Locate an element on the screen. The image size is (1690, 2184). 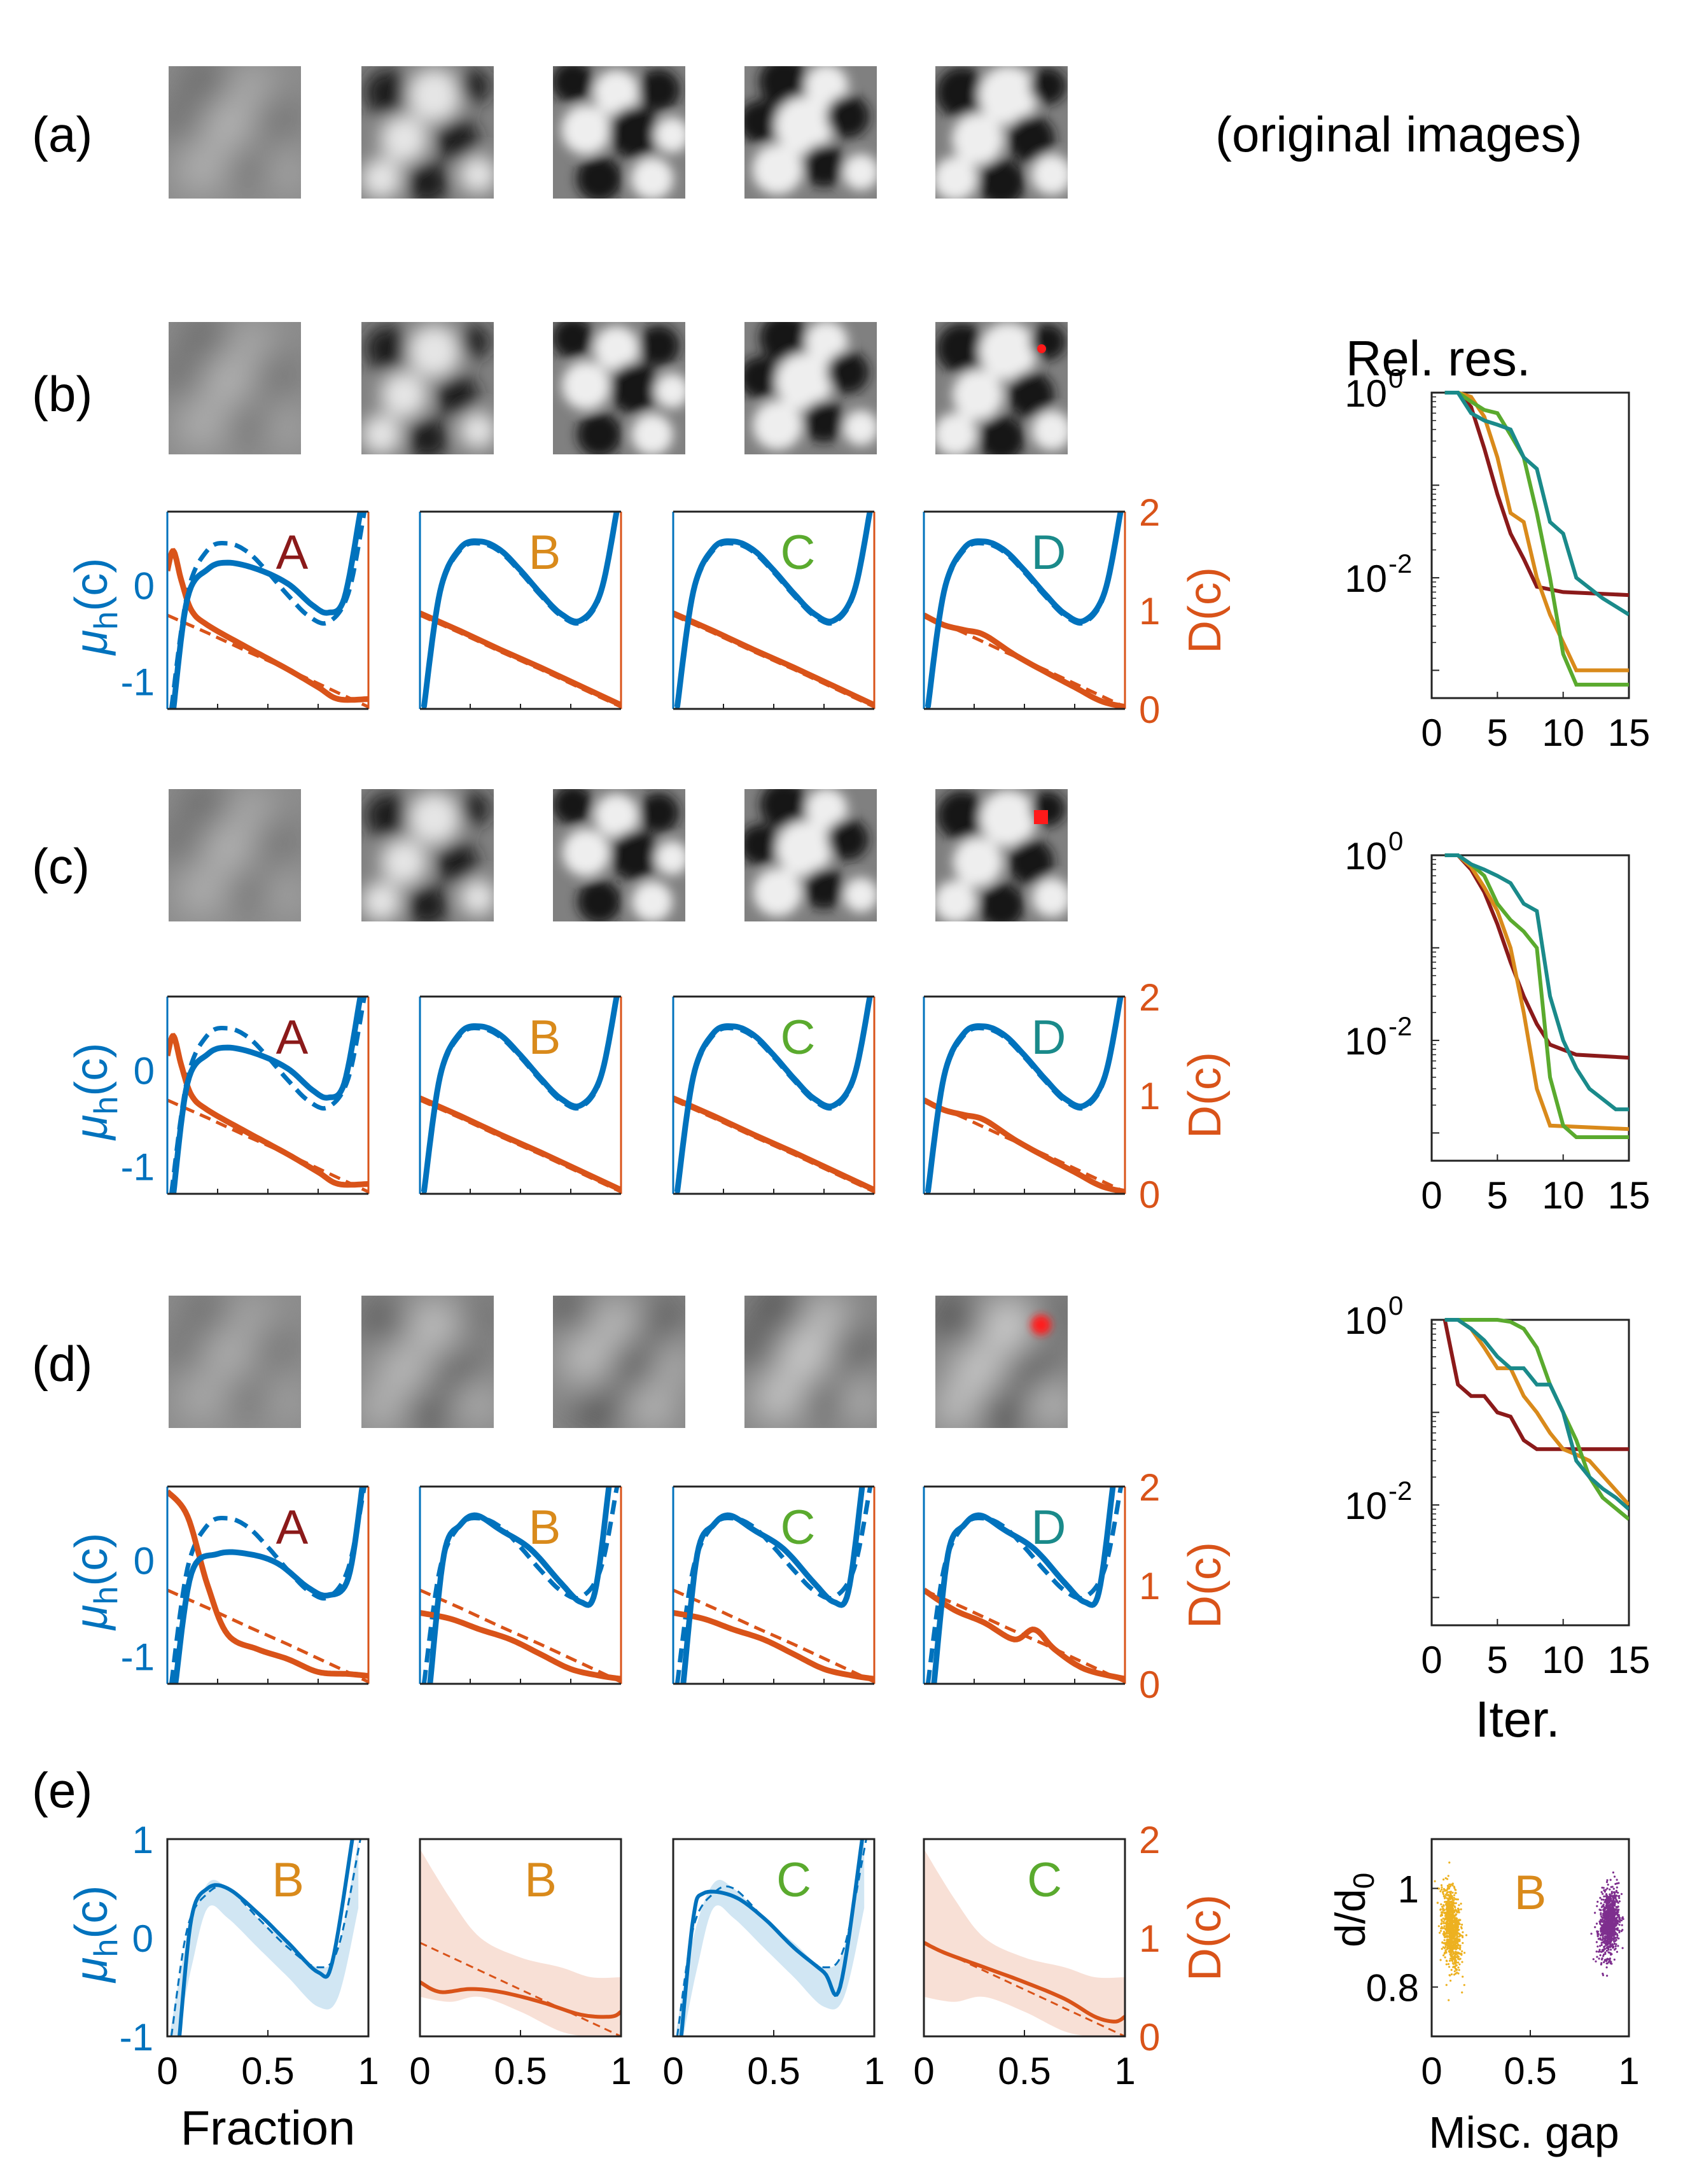
rel-res-x-tick-label: 10 is located at coordinates (1563, 732).